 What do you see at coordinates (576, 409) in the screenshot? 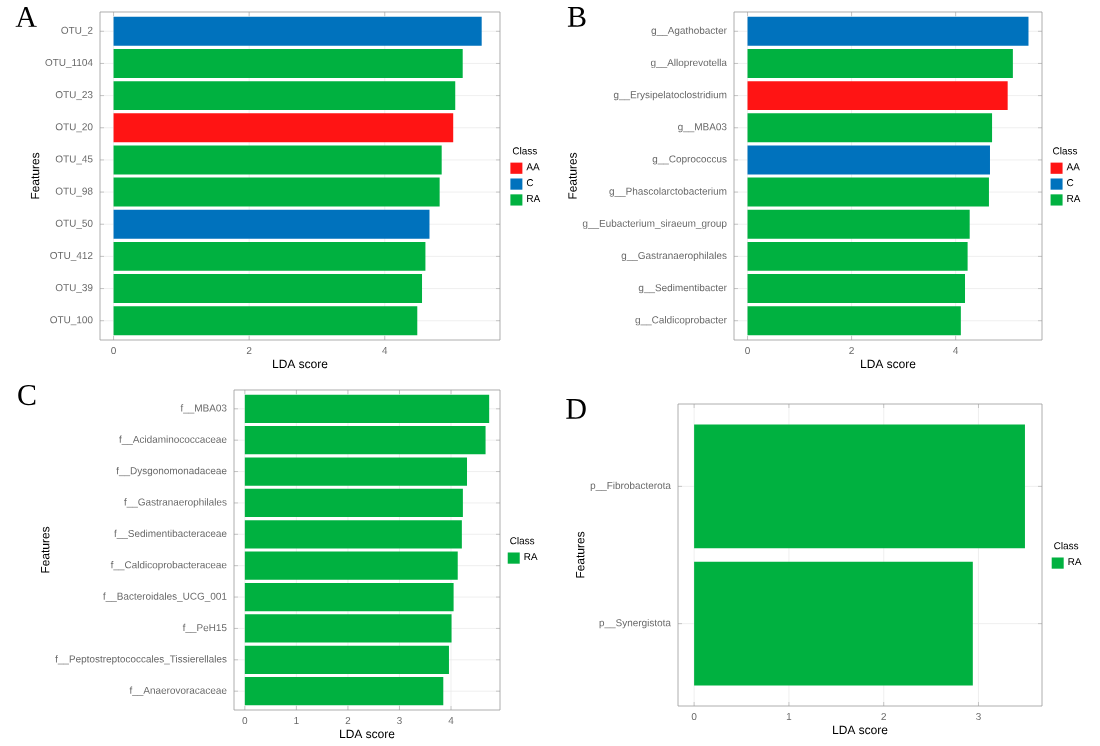
I see `chart-title: D` at bounding box center [576, 409].